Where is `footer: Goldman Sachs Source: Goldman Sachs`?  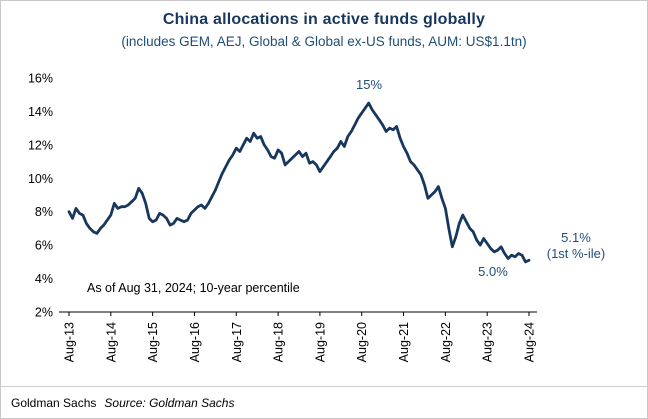 footer: Goldman Sachs Source: Goldman Sachs is located at coordinates (324, 402).